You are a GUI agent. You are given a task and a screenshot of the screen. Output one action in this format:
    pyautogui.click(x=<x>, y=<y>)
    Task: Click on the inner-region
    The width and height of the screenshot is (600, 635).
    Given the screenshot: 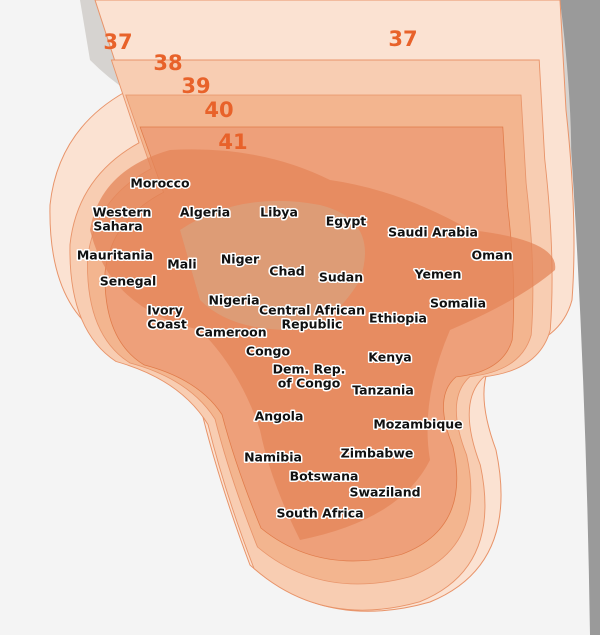 What is the action you would take?
    pyautogui.click(x=272, y=265)
    